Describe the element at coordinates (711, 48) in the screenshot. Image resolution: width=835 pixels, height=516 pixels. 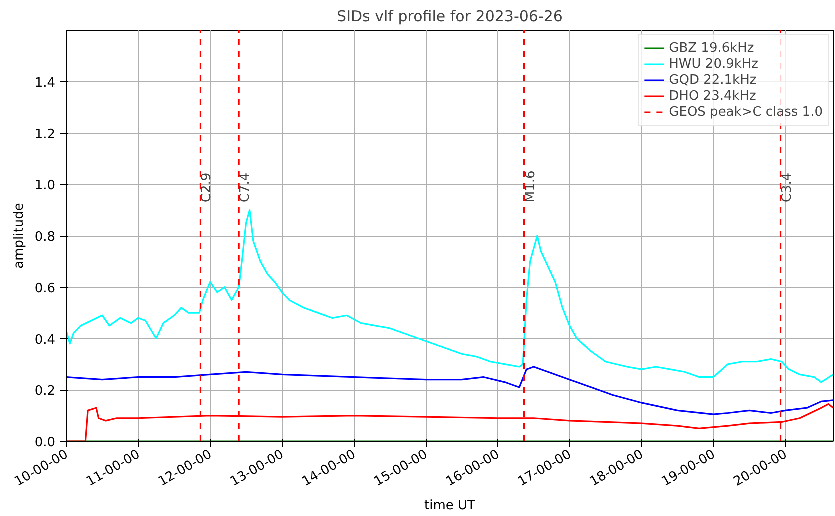
I see `legend-label: GBZ 19.6kHz` at that location.